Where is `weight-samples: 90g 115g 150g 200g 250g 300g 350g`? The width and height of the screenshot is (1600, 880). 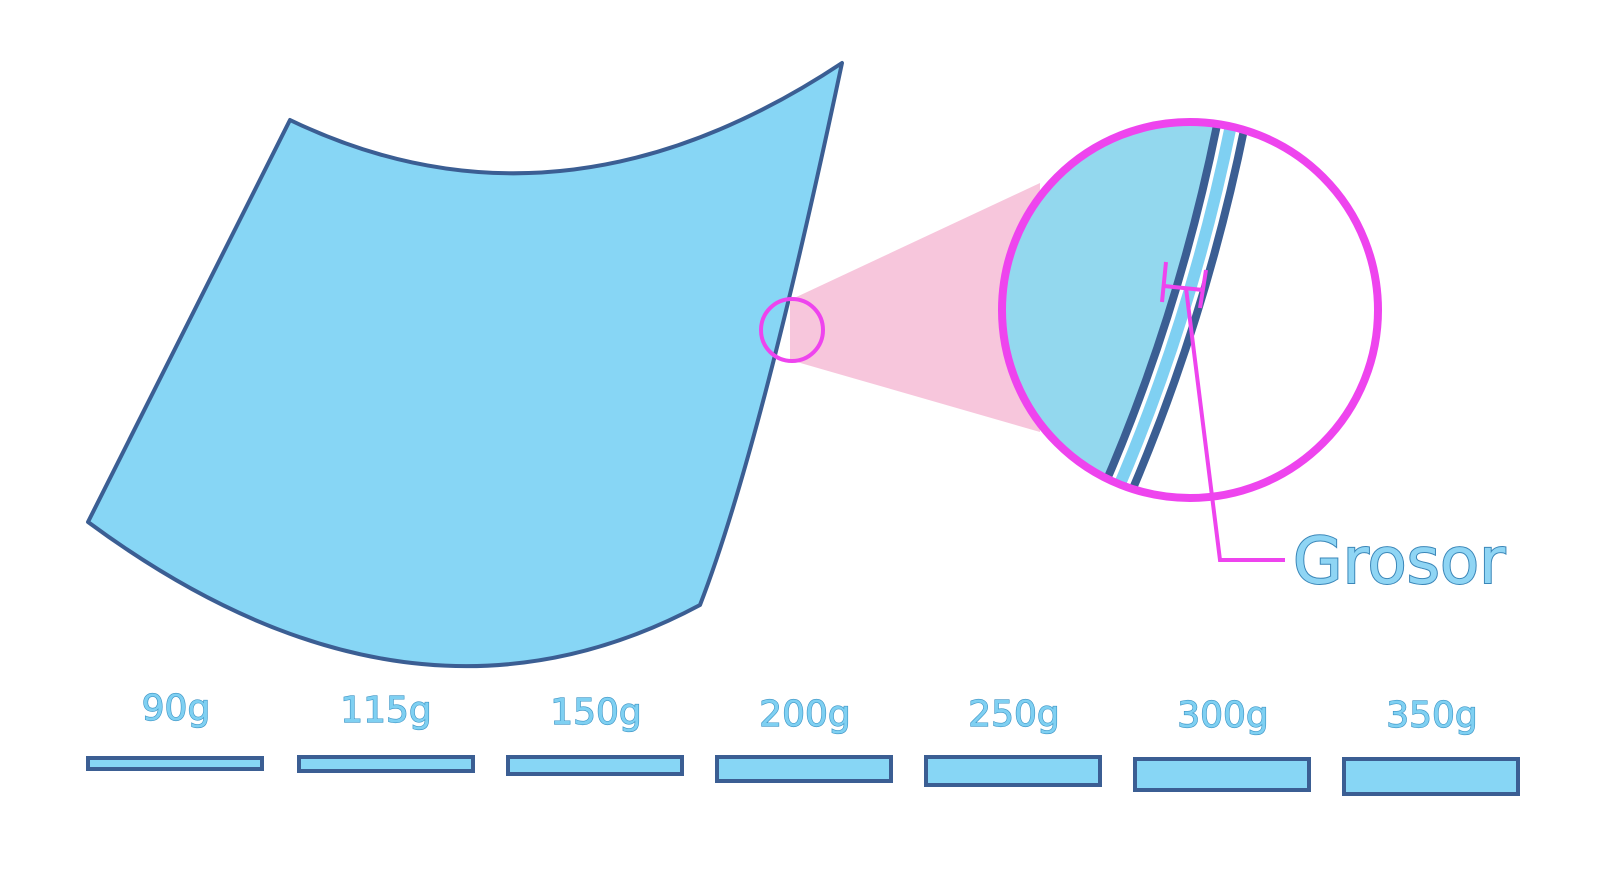
weight-samples: 90g 115g 150g 200g 250g 300g 350g is located at coordinates (803, 741).